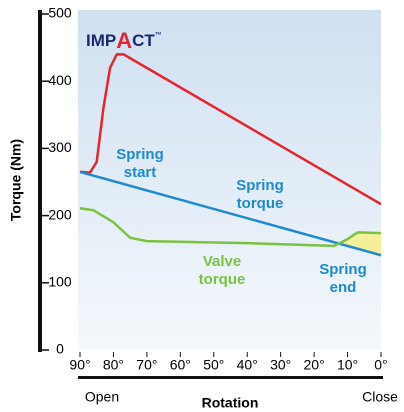  What do you see at coordinates (40, 181) in the screenshot?
I see `y-axis` at bounding box center [40, 181].